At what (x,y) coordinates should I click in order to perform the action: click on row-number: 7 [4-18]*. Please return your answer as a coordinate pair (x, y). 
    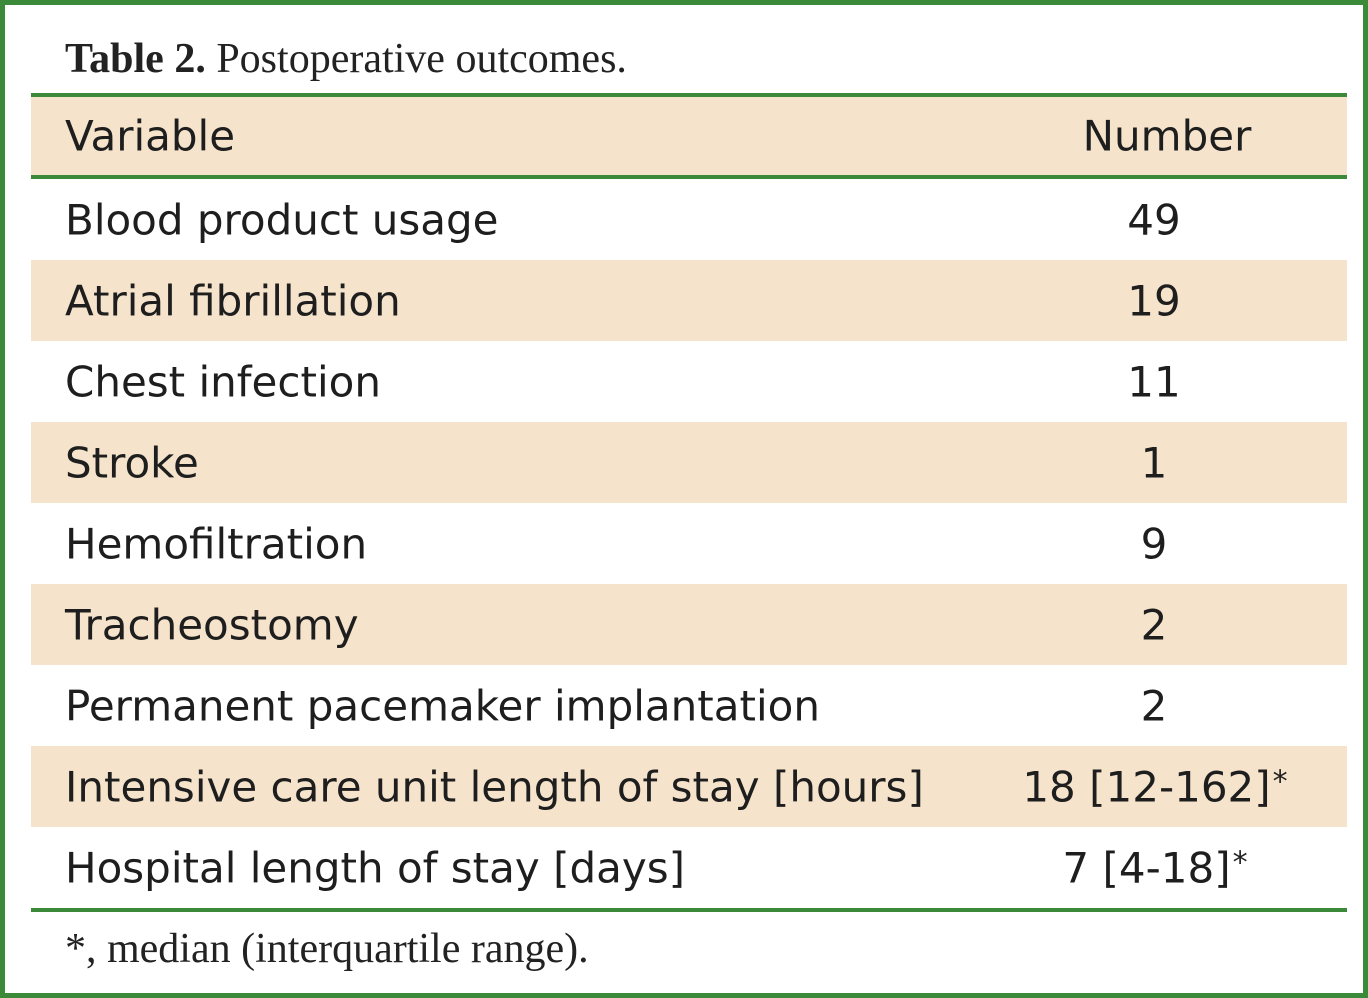
    Looking at the image, I should click on (1155, 867).